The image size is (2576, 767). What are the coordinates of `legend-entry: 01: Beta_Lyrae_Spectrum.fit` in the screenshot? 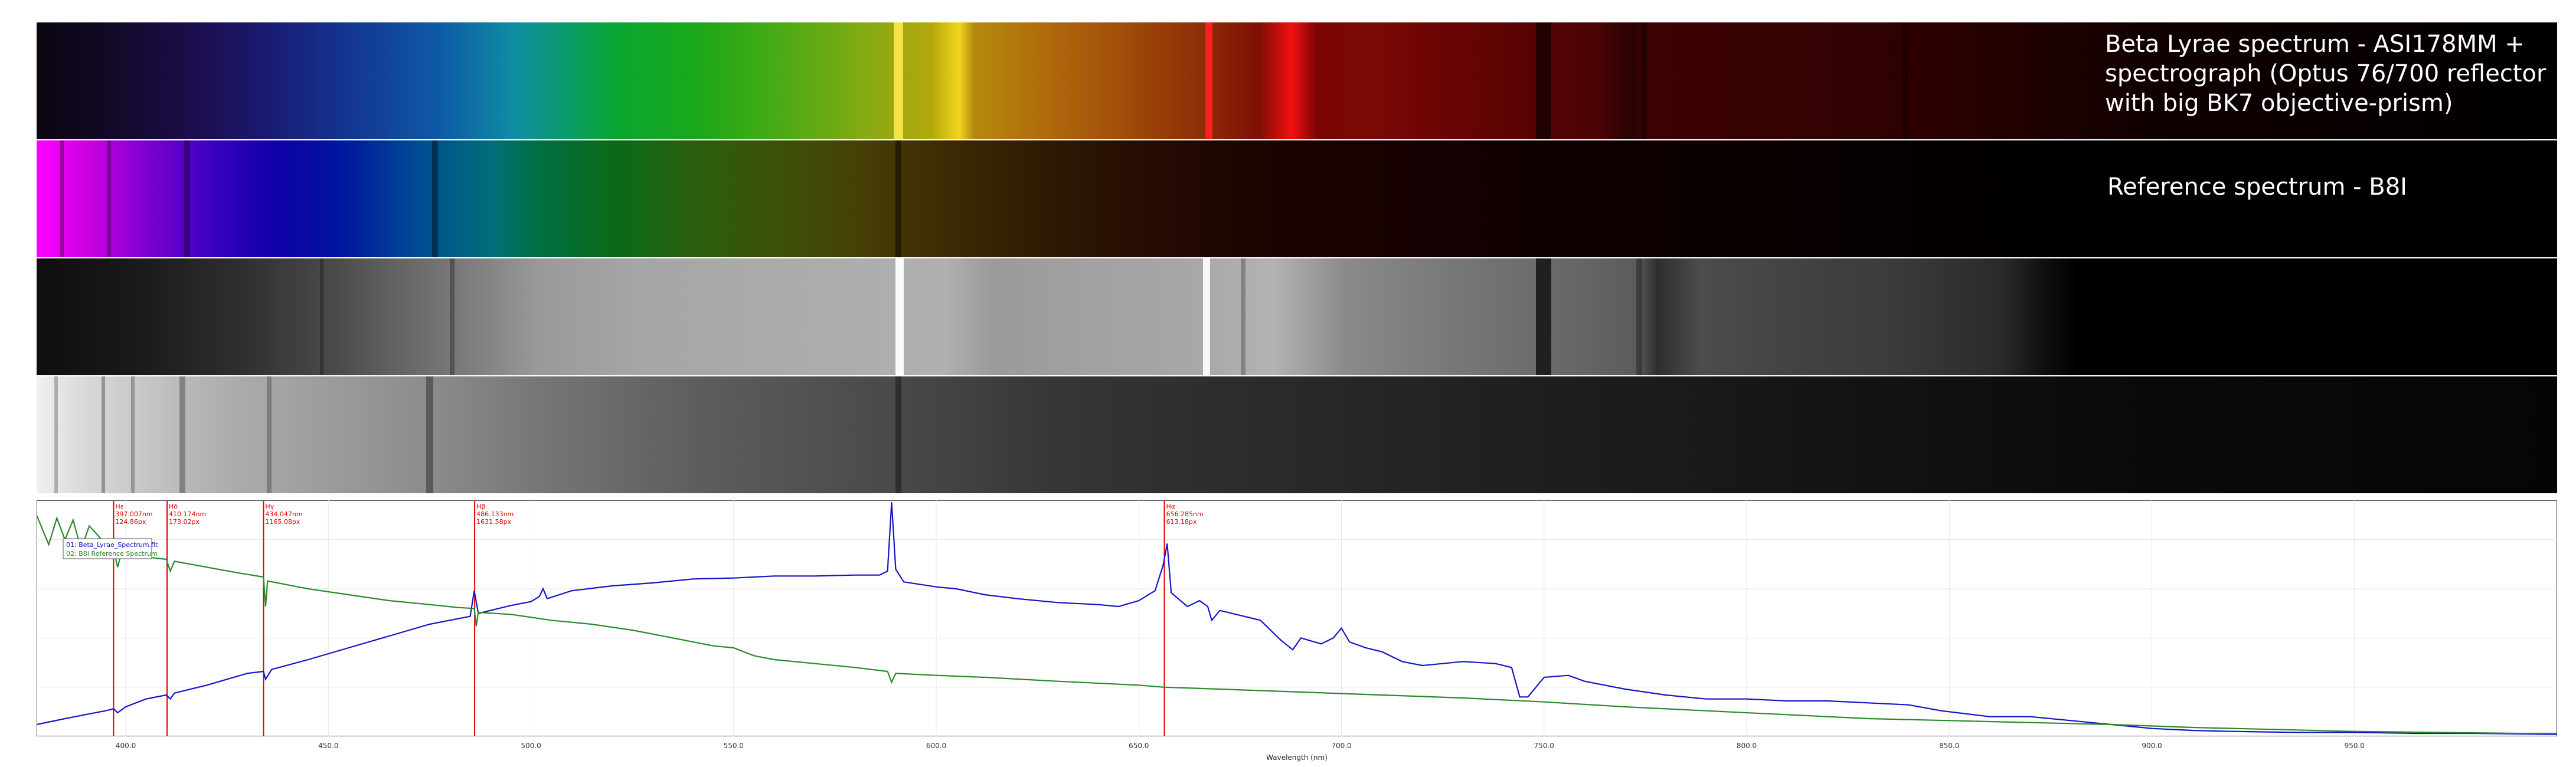 It's located at (112, 545).